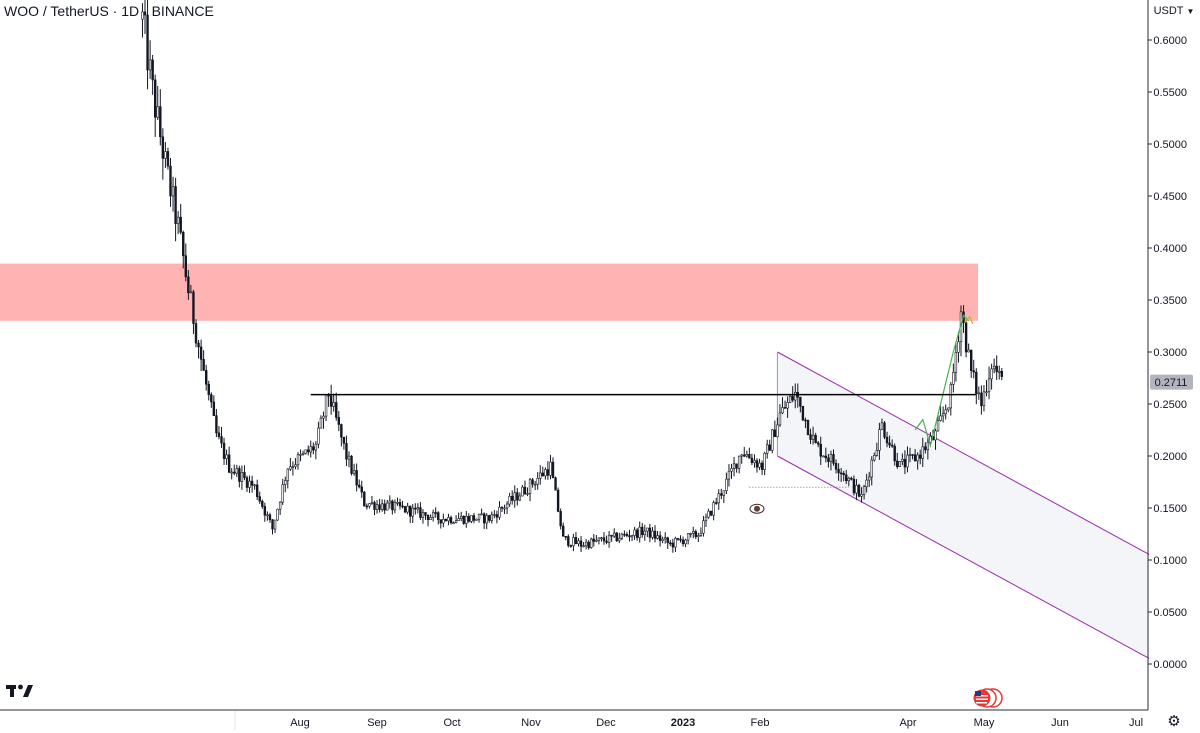  Describe the element at coordinates (1171, 382) in the screenshot. I see `last-price-tag-bg` at that location.